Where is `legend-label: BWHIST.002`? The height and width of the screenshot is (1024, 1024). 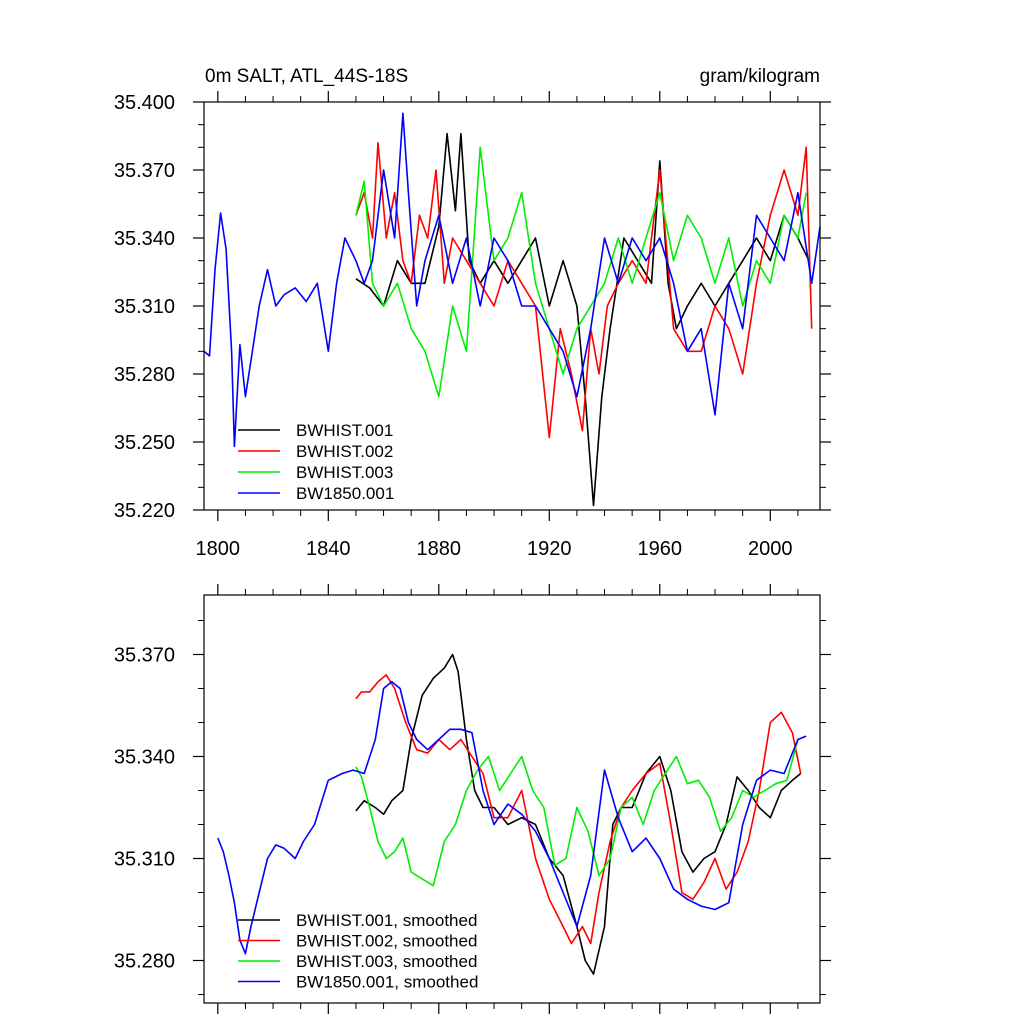 legend-label: BWHIST.002 is located at coordinates (344, 451).